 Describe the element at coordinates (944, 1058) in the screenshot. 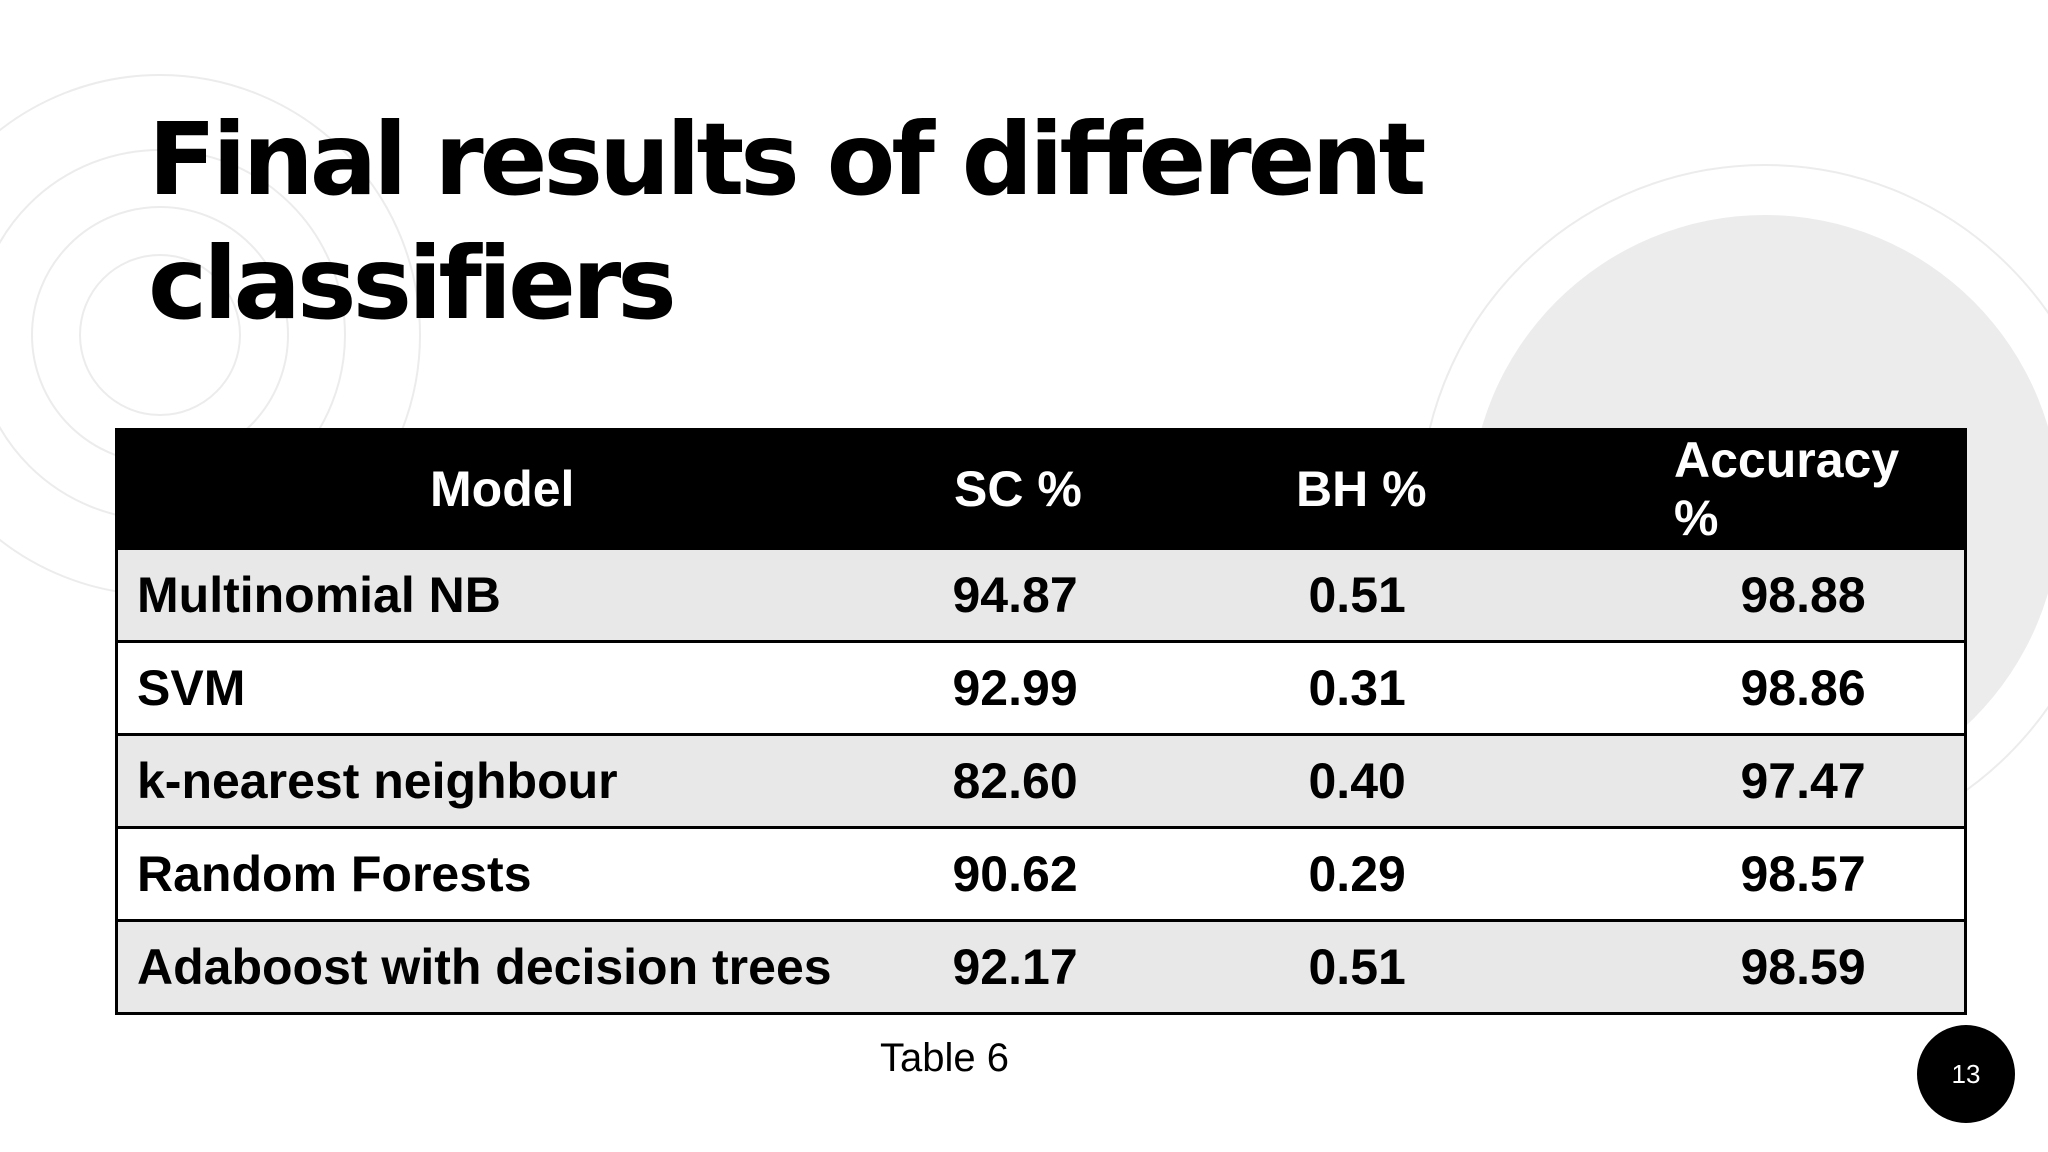

I see `table-caption: Table 6` at that location.